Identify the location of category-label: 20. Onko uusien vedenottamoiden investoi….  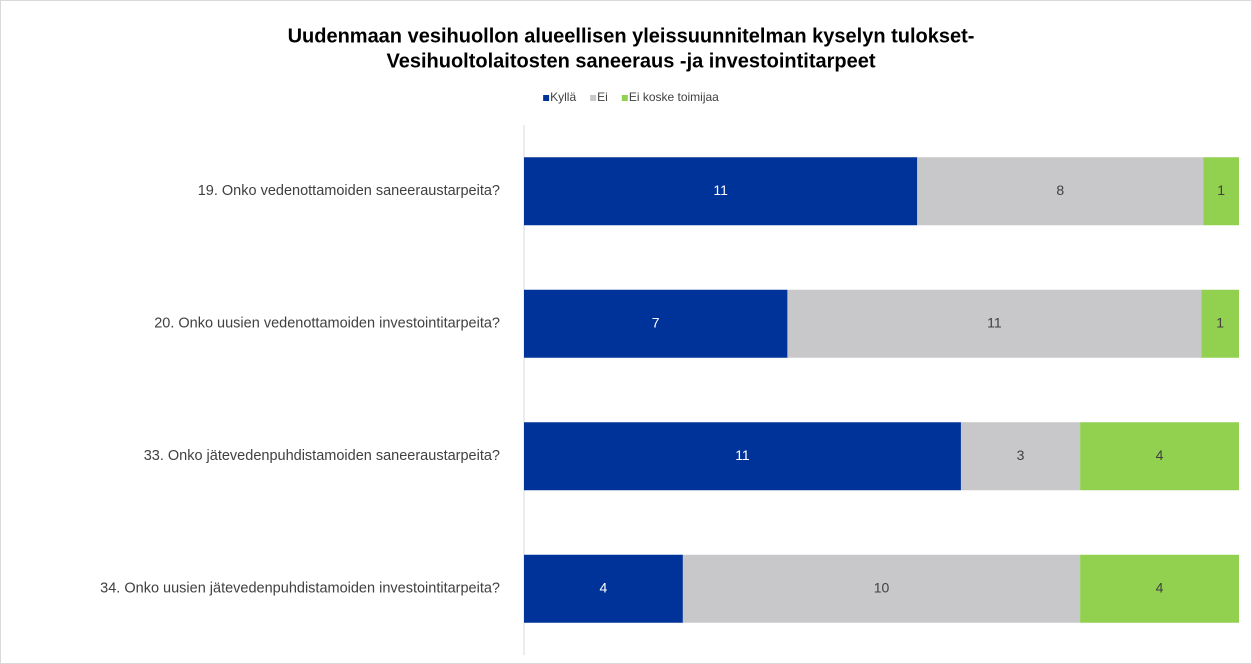
(327, 324).